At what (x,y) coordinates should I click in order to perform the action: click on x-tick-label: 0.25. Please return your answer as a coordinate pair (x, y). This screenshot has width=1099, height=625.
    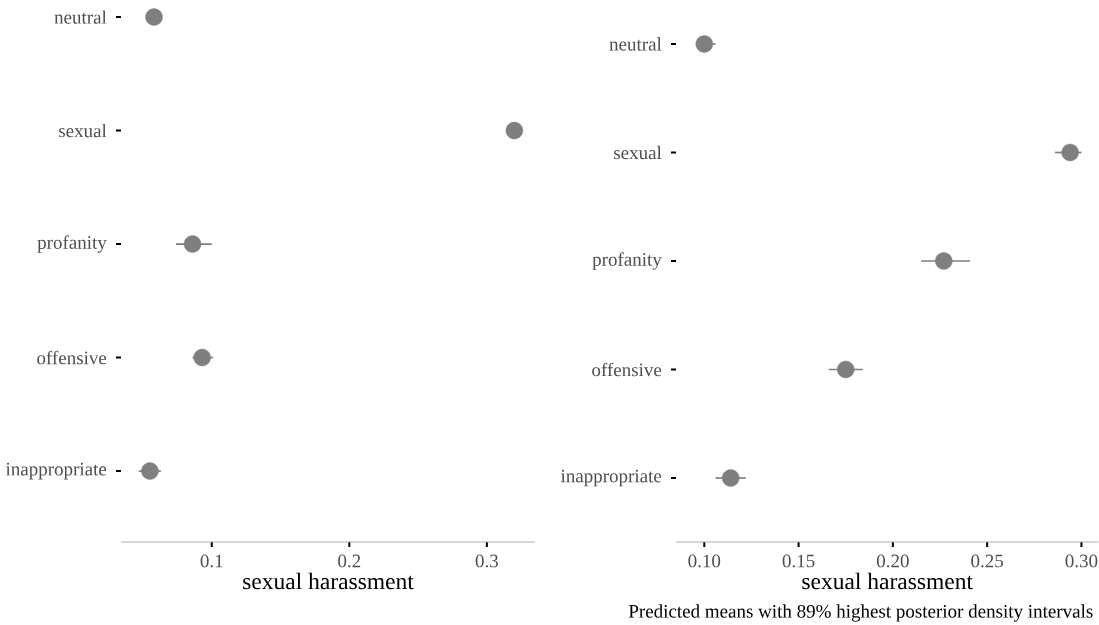
    Looking at the image, I should click on (987, 561).